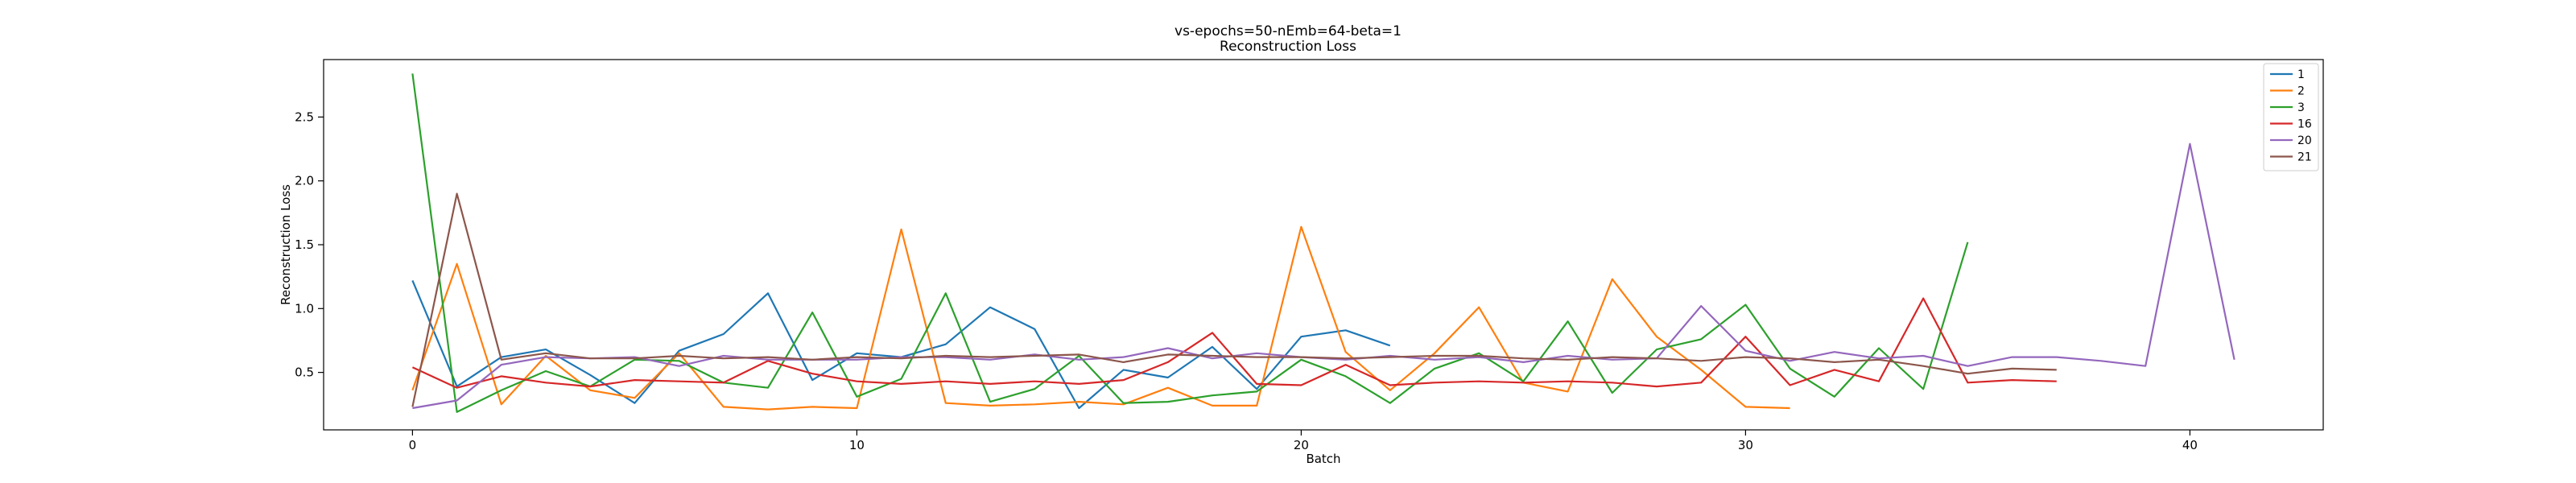  I want to click on x-axis-title: Batch, so click(1323, 459).